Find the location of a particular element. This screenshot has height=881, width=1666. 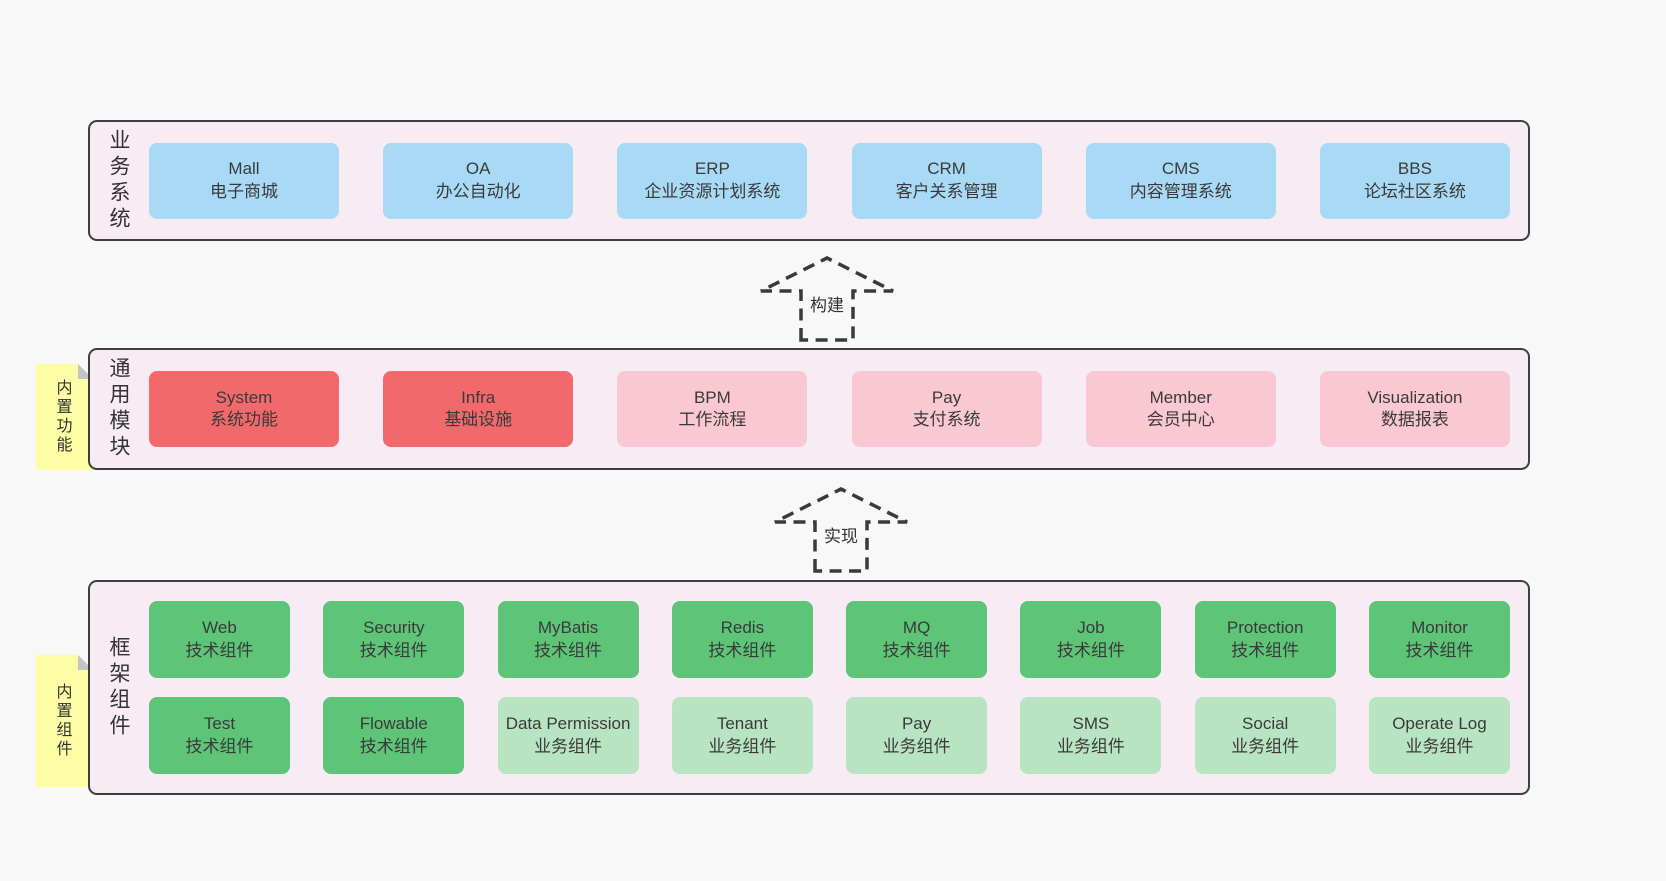

box-job: Job 技术组件 is located at coordinates (1091, 639).